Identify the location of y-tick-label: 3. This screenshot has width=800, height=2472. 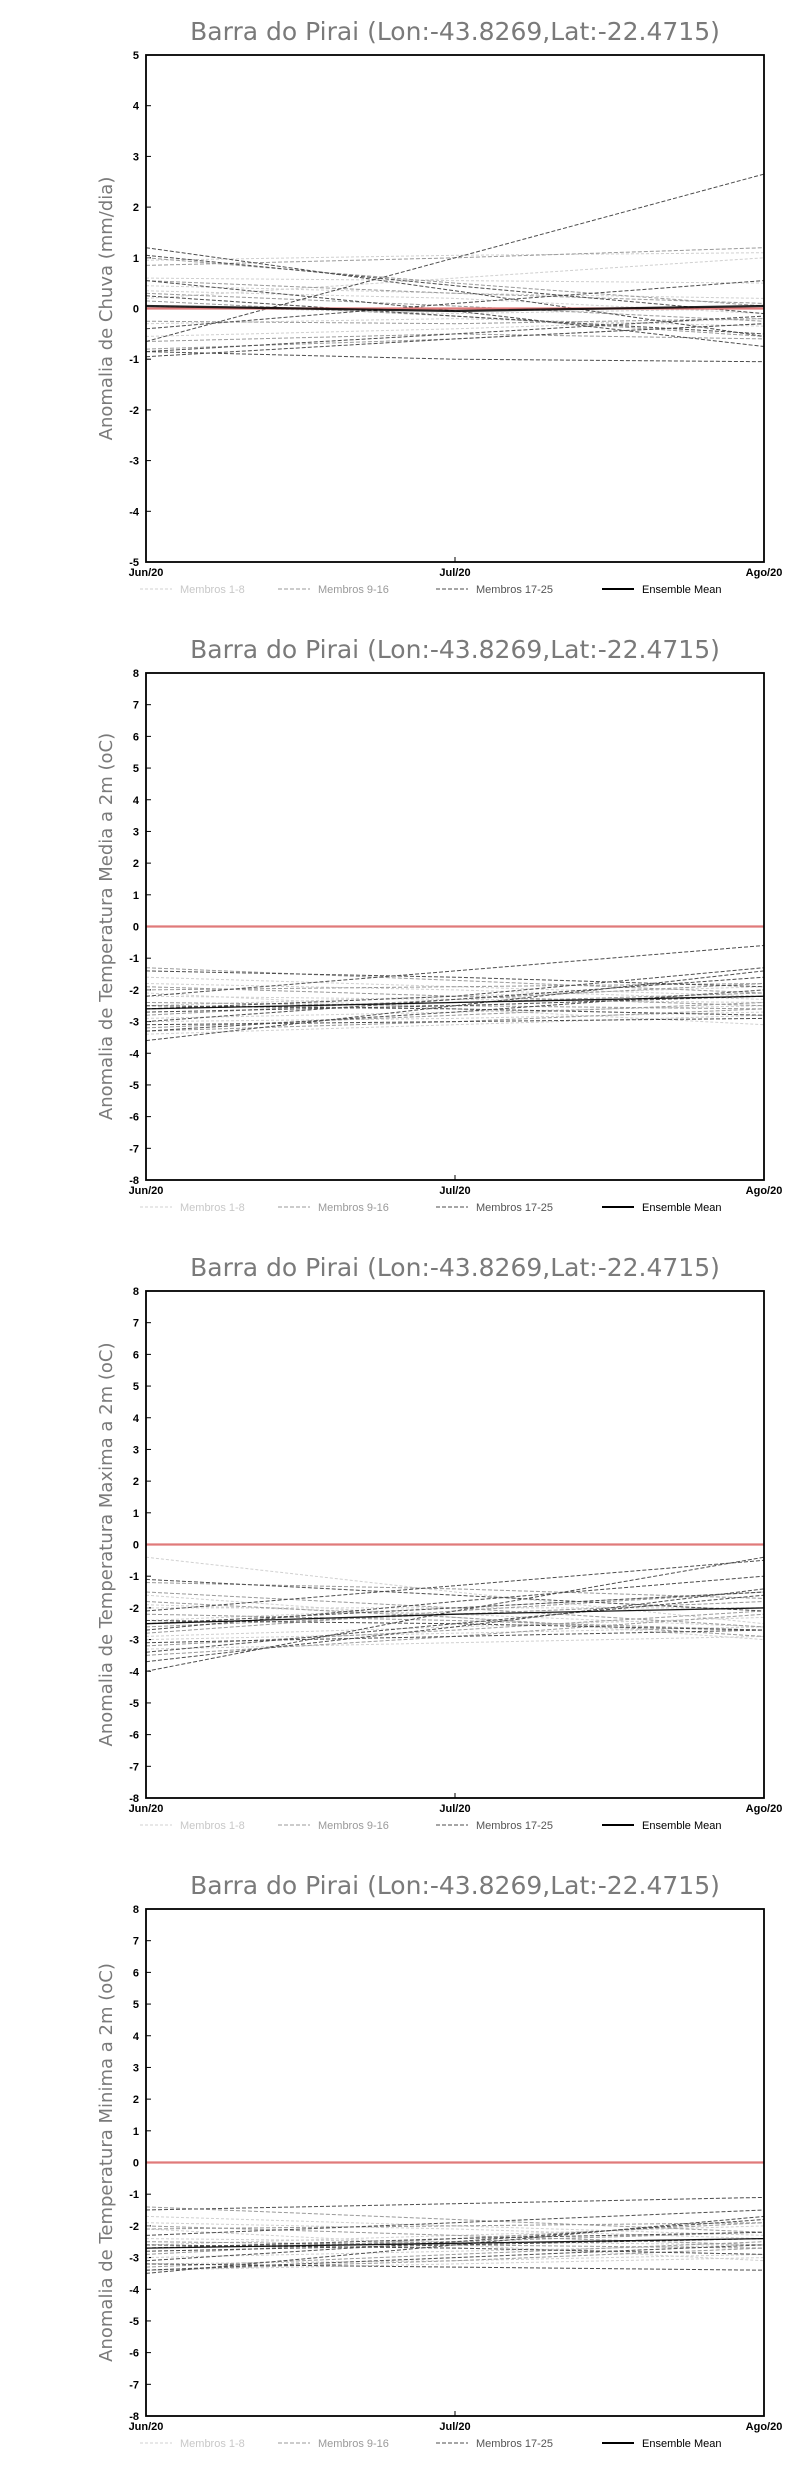
(136, 1450).